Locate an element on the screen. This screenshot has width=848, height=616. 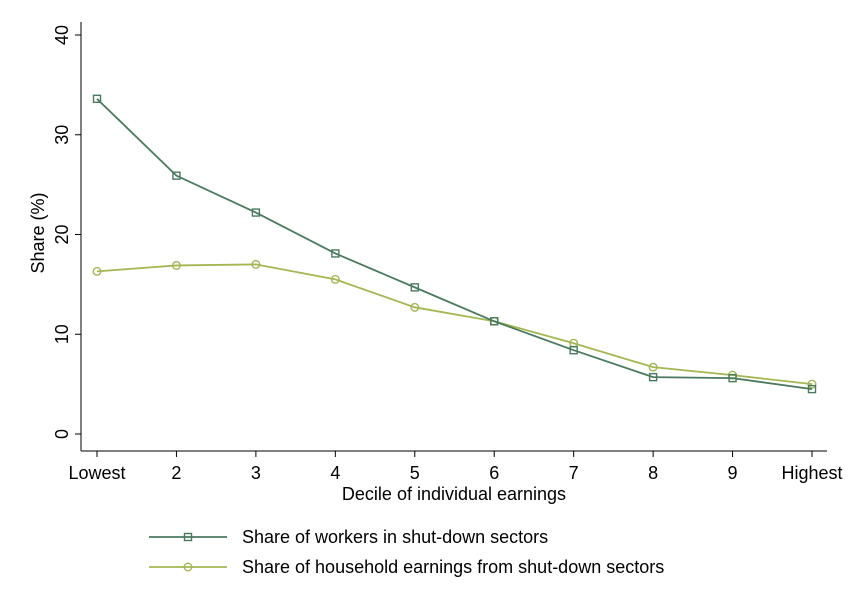
y-tick-label: 40 is located at coordinates (62, 35).